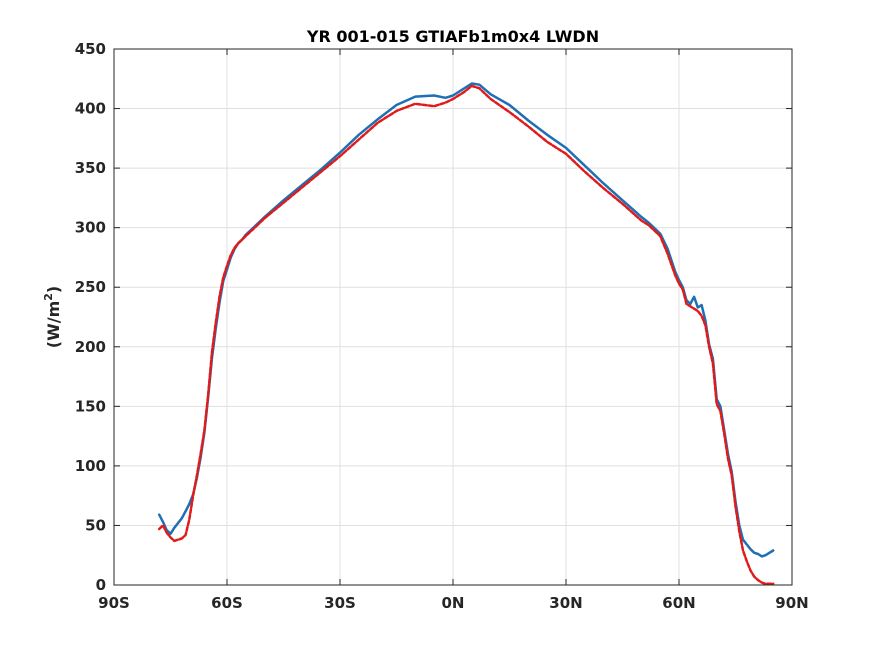 This screenshot has width=875, height=656. Describe the element at coordinates (90, 406) in the screenshot. I see `y-tick-label: 150` at that location.